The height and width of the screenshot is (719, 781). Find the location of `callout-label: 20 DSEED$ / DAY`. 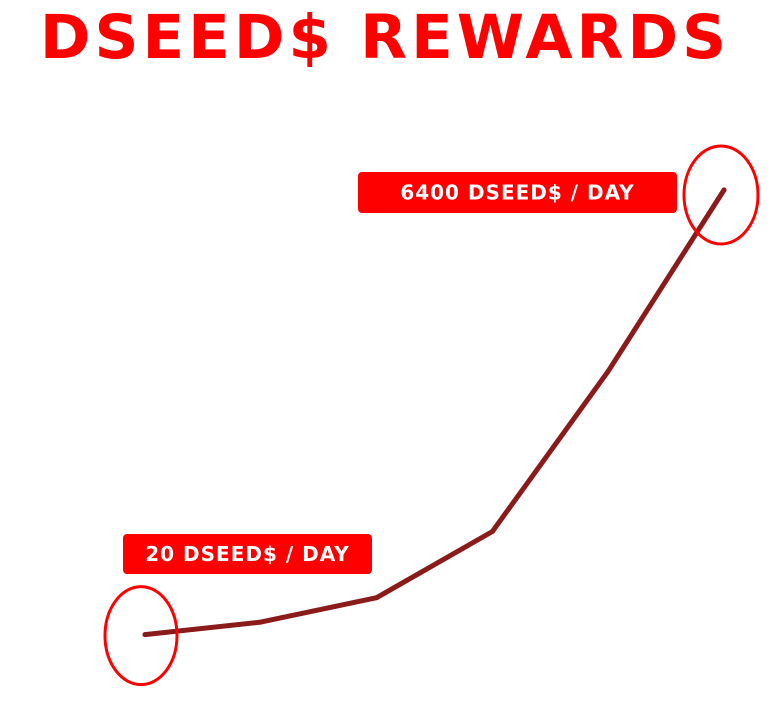

callout-label: 20 DSEED$ / DAY is located at coordinates (247, 554).